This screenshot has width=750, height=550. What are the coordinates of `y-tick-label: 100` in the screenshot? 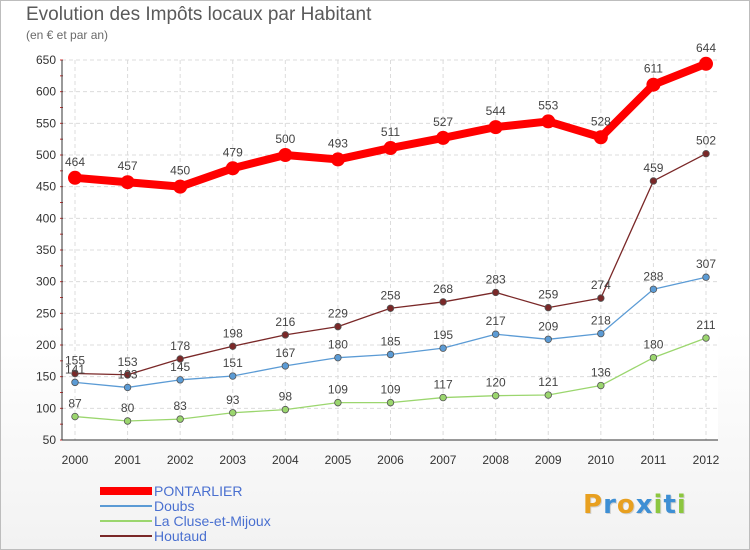 It's located at (46, 408).